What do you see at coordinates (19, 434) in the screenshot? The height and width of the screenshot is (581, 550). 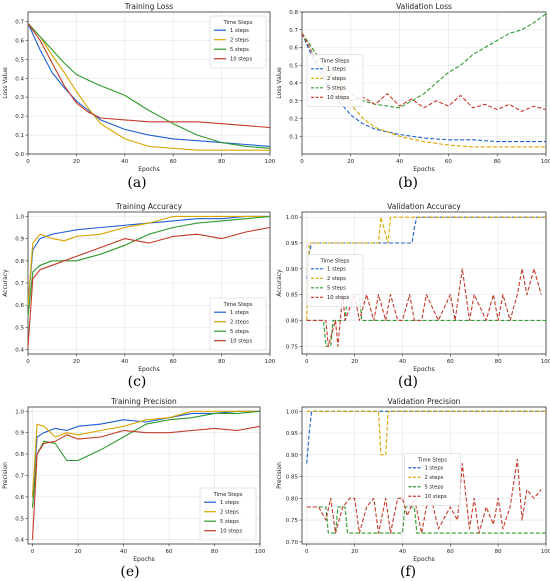 I see `y-tick-label: 0.9` at bounding box center [19, 434].